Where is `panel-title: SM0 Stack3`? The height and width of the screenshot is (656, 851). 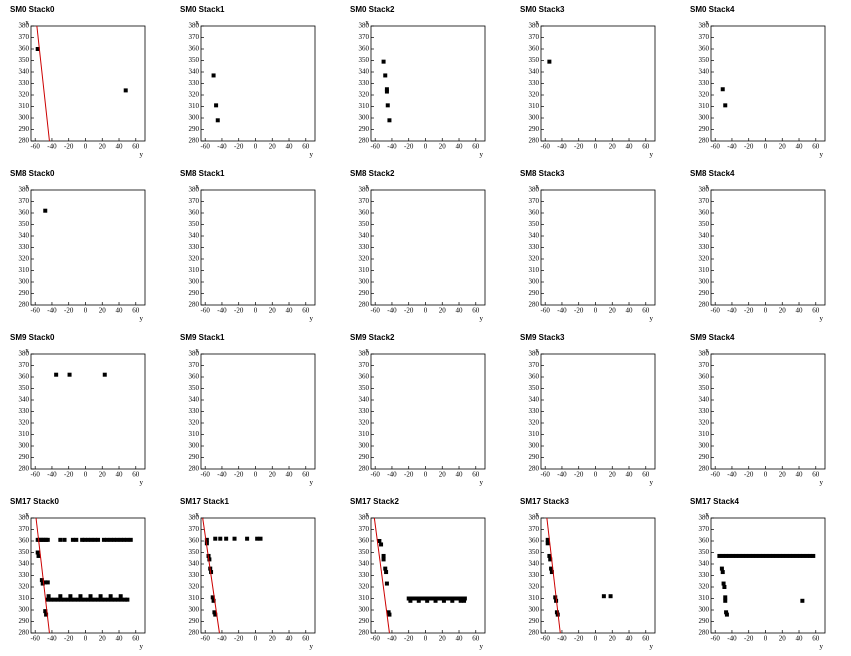
panel-title: SM0 Stack3 is located at coordinates (542, 9).